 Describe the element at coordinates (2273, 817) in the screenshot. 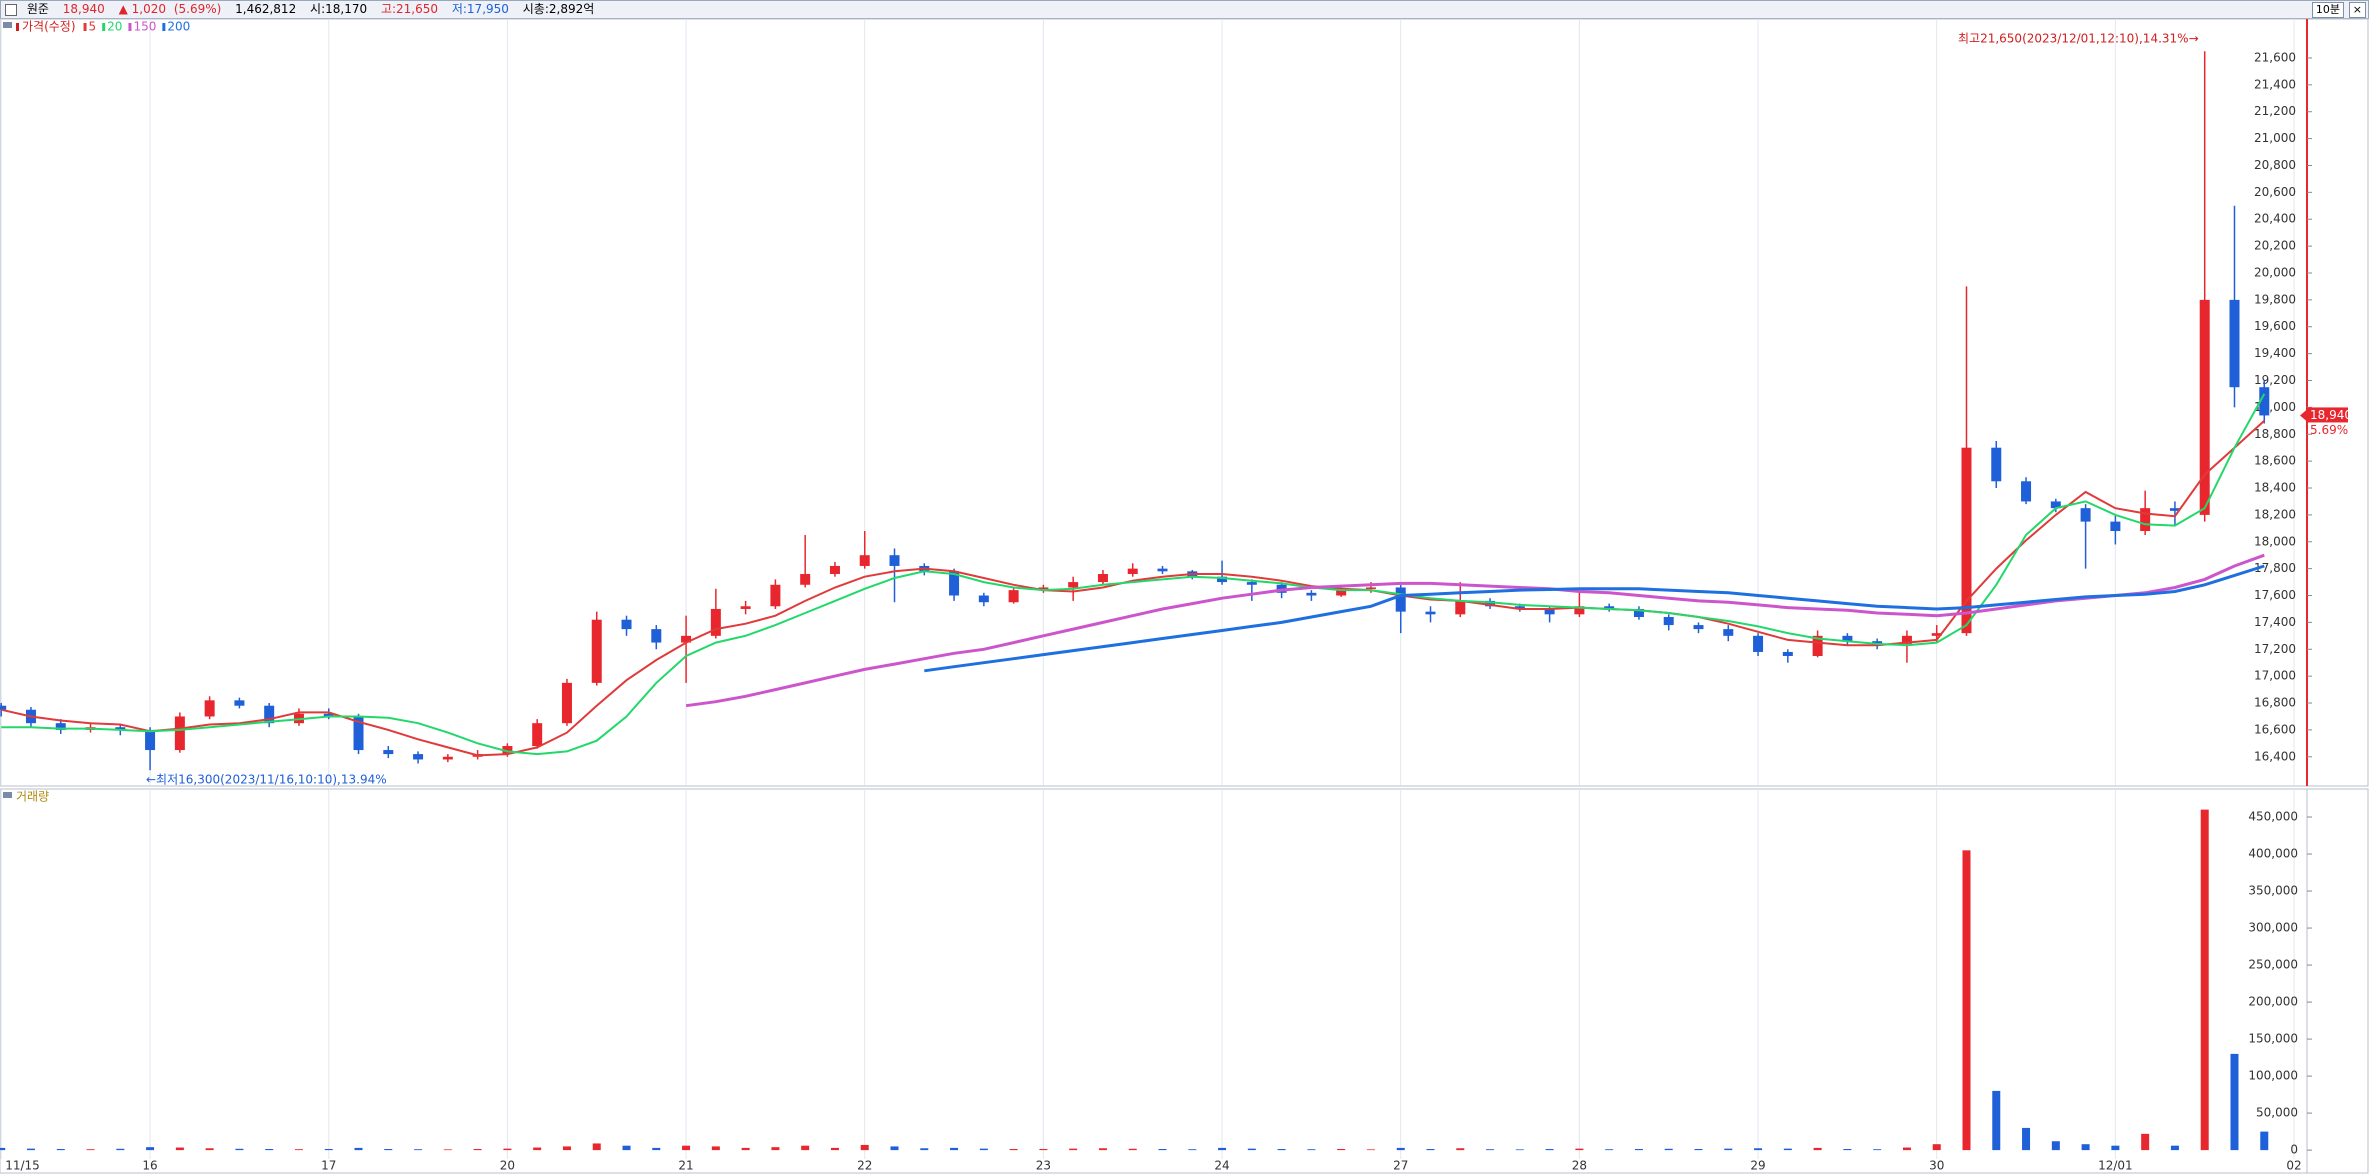

I see `y-tick-label: 450,000` at that location.